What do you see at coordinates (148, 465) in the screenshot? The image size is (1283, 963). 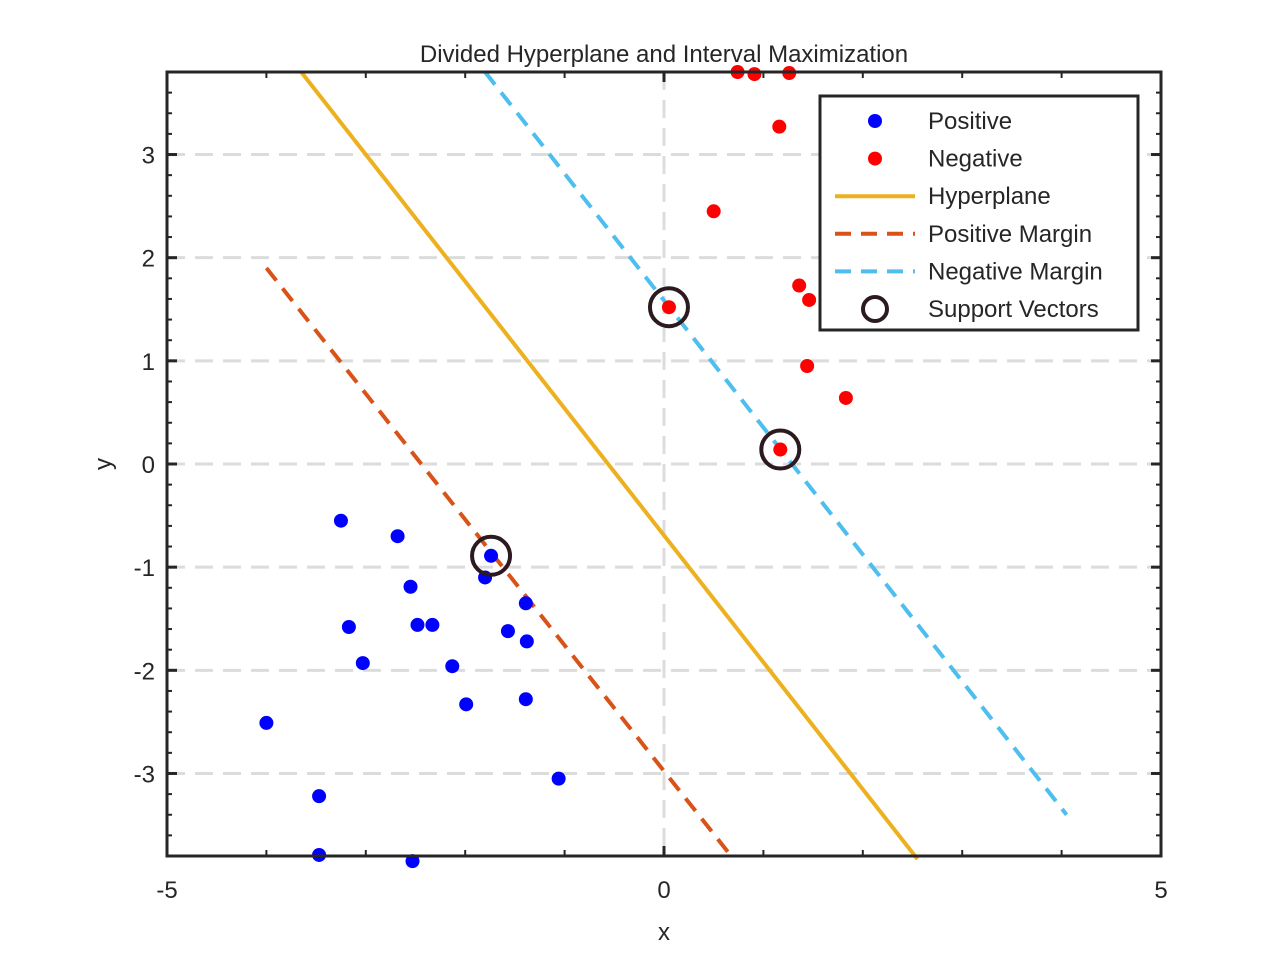 I see `y-tick-label: 0` at bounding box center [148, 465].